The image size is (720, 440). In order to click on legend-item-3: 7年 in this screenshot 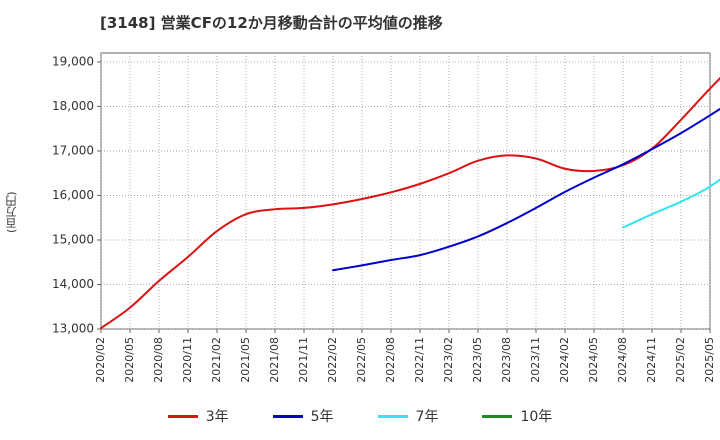, I will do `click(408, 416)`.